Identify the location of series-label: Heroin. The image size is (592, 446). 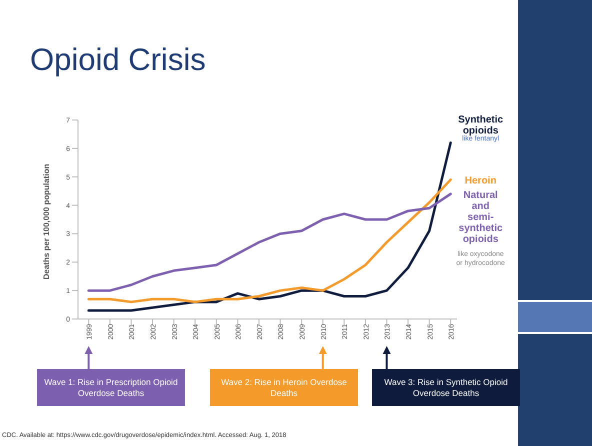
(480, 181).